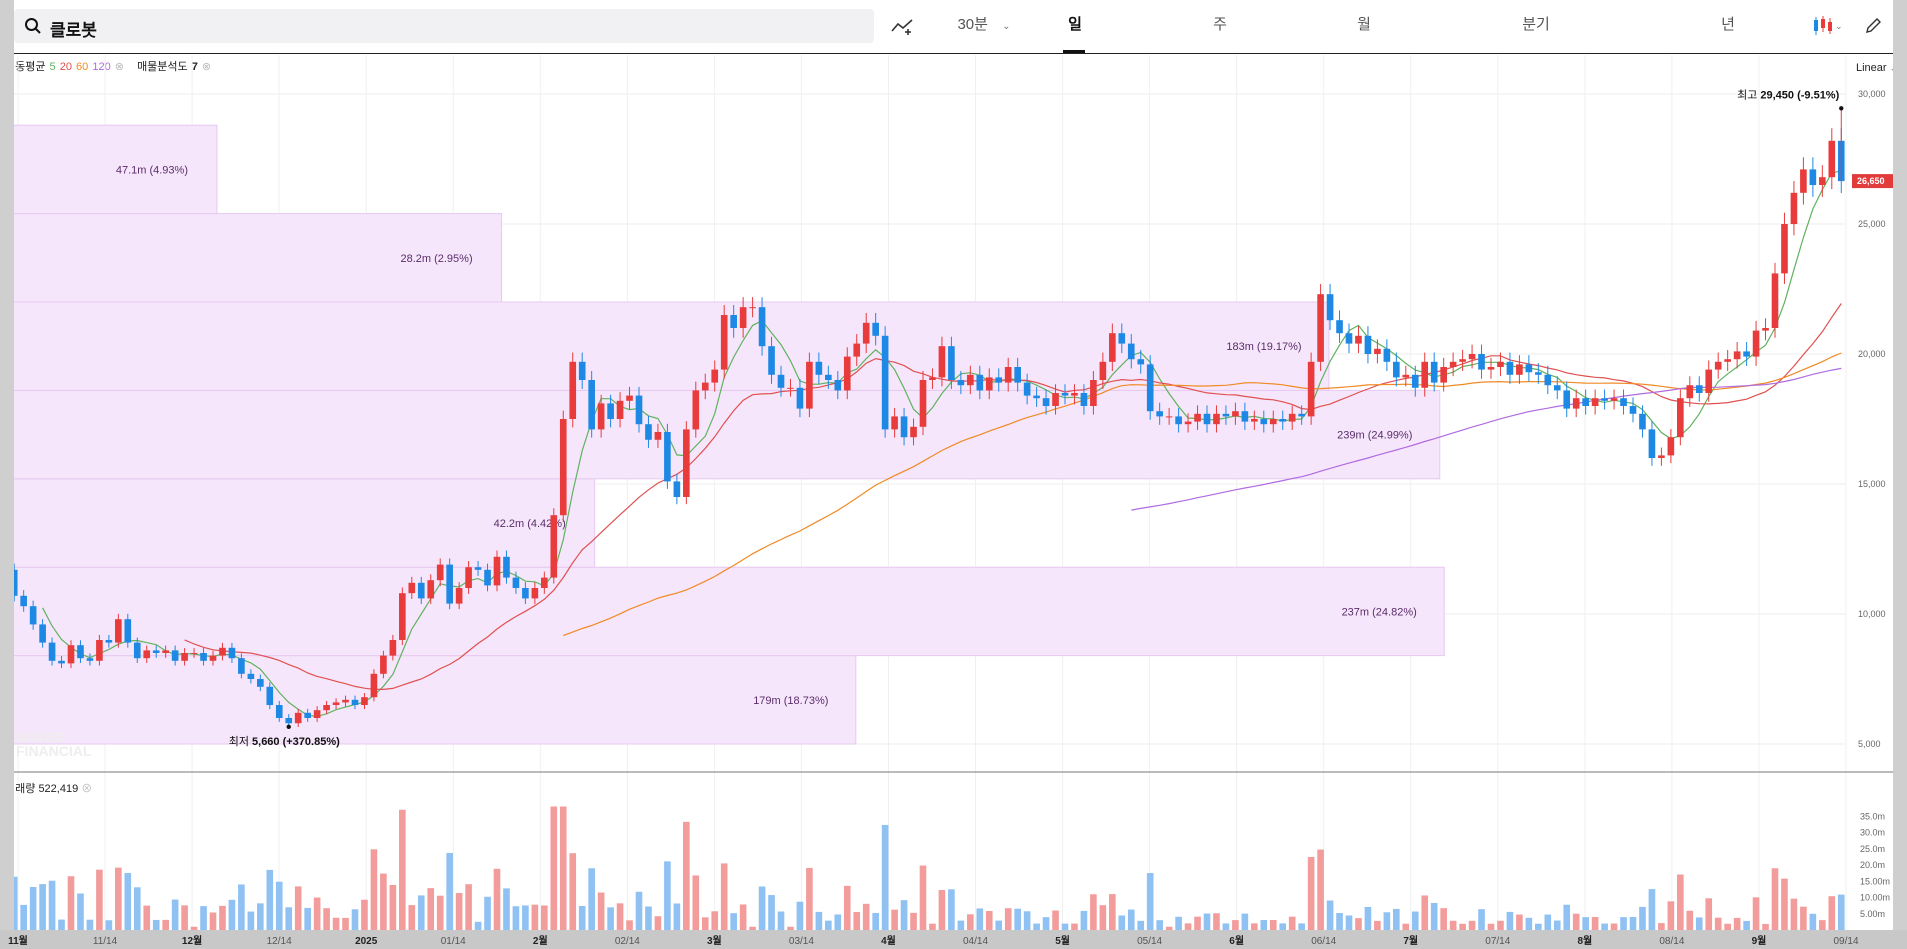  I want to click on vp-label: 매물분석도, so click(162, 67).